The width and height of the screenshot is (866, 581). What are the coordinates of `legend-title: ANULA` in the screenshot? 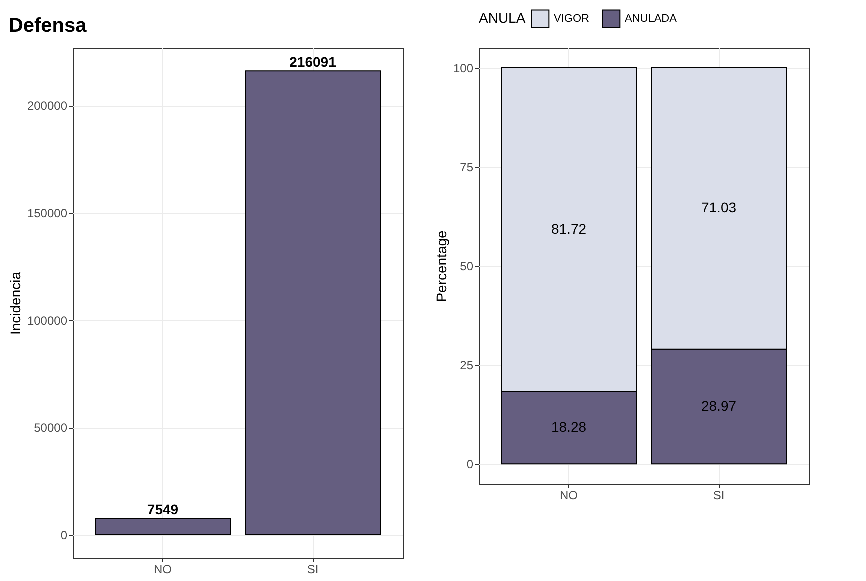 It's located at (502, 18).